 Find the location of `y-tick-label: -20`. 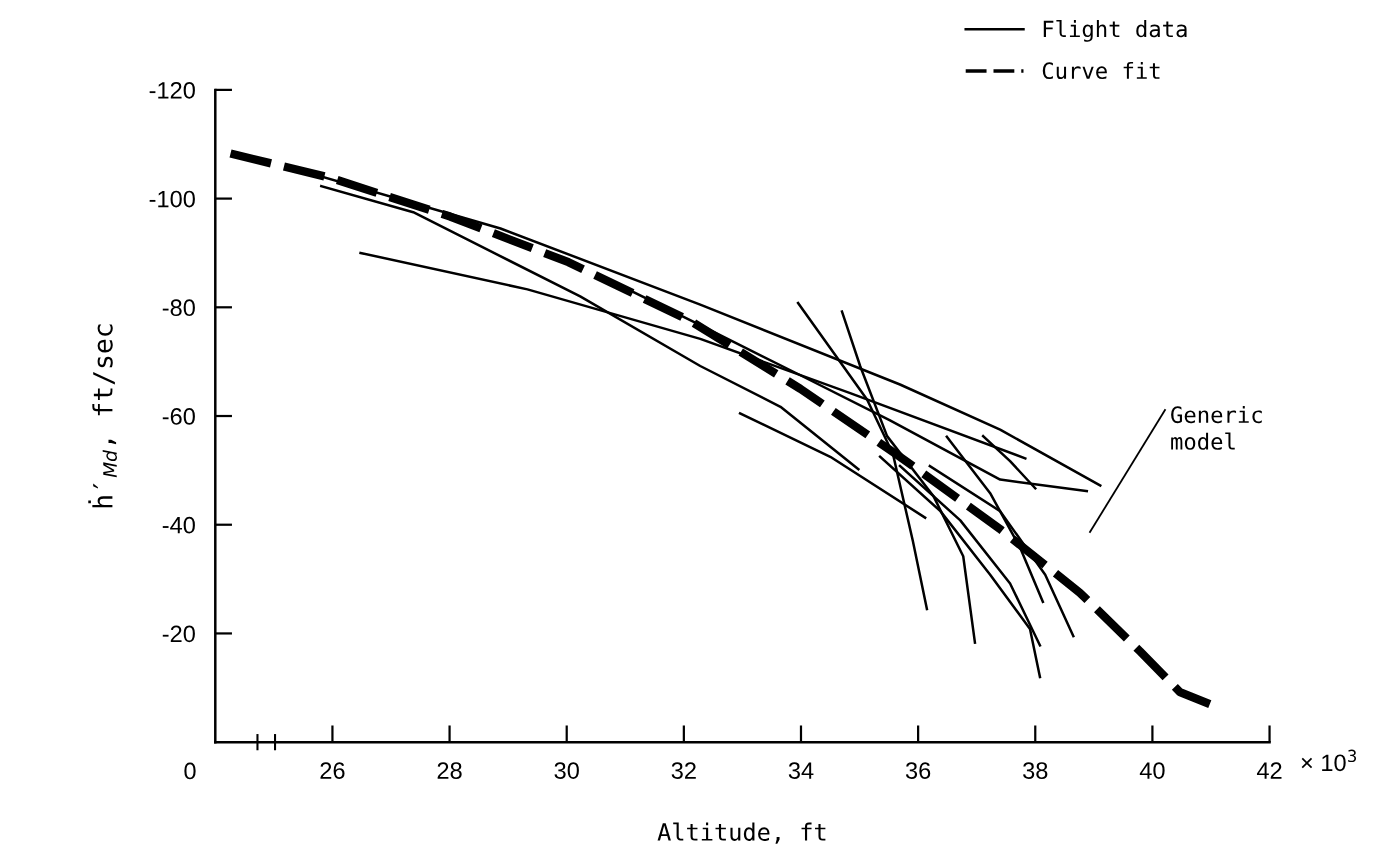

y-tick-label: -20 is located at coordinates (178, 634).